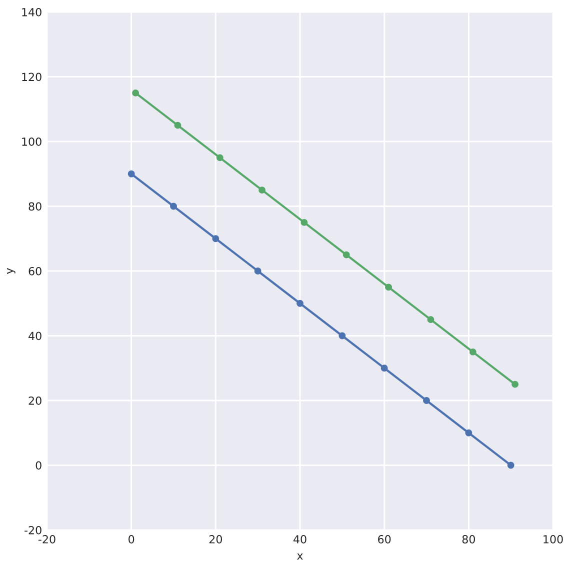 The height and width of the screenshot is (569, 568). I want to click on y-tick-label: 40, so click(35, 336).